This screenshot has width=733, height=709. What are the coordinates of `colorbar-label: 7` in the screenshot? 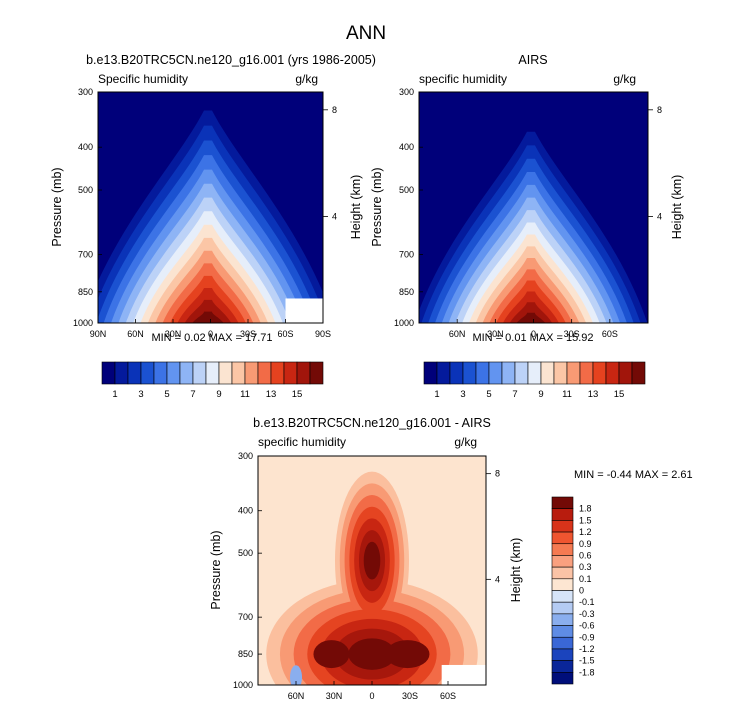 It's located at (192, 394).